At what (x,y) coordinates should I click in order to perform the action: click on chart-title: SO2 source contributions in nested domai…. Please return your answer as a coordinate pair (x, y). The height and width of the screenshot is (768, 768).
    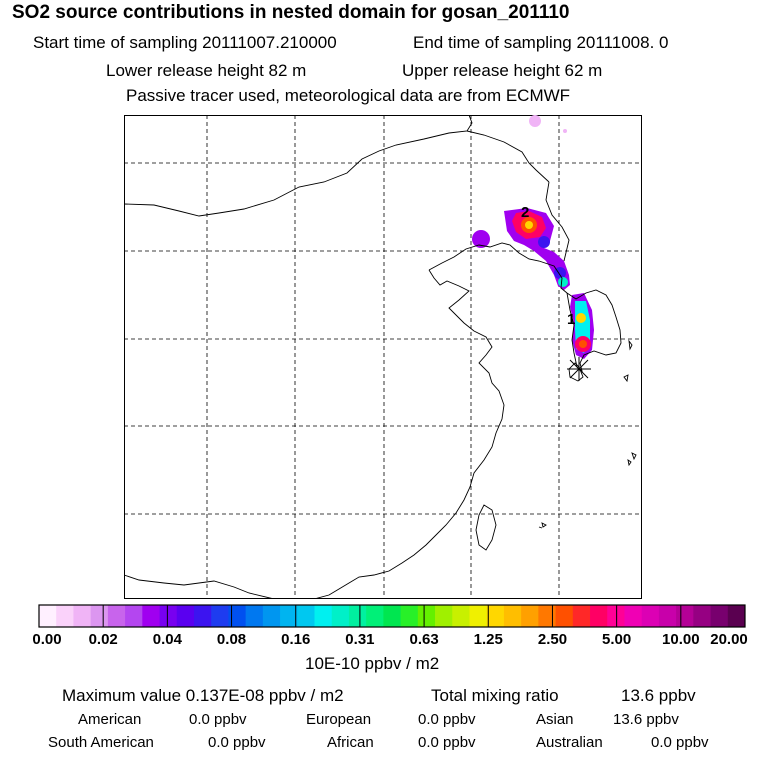
    Looking at the image, I should click on (291, 12).